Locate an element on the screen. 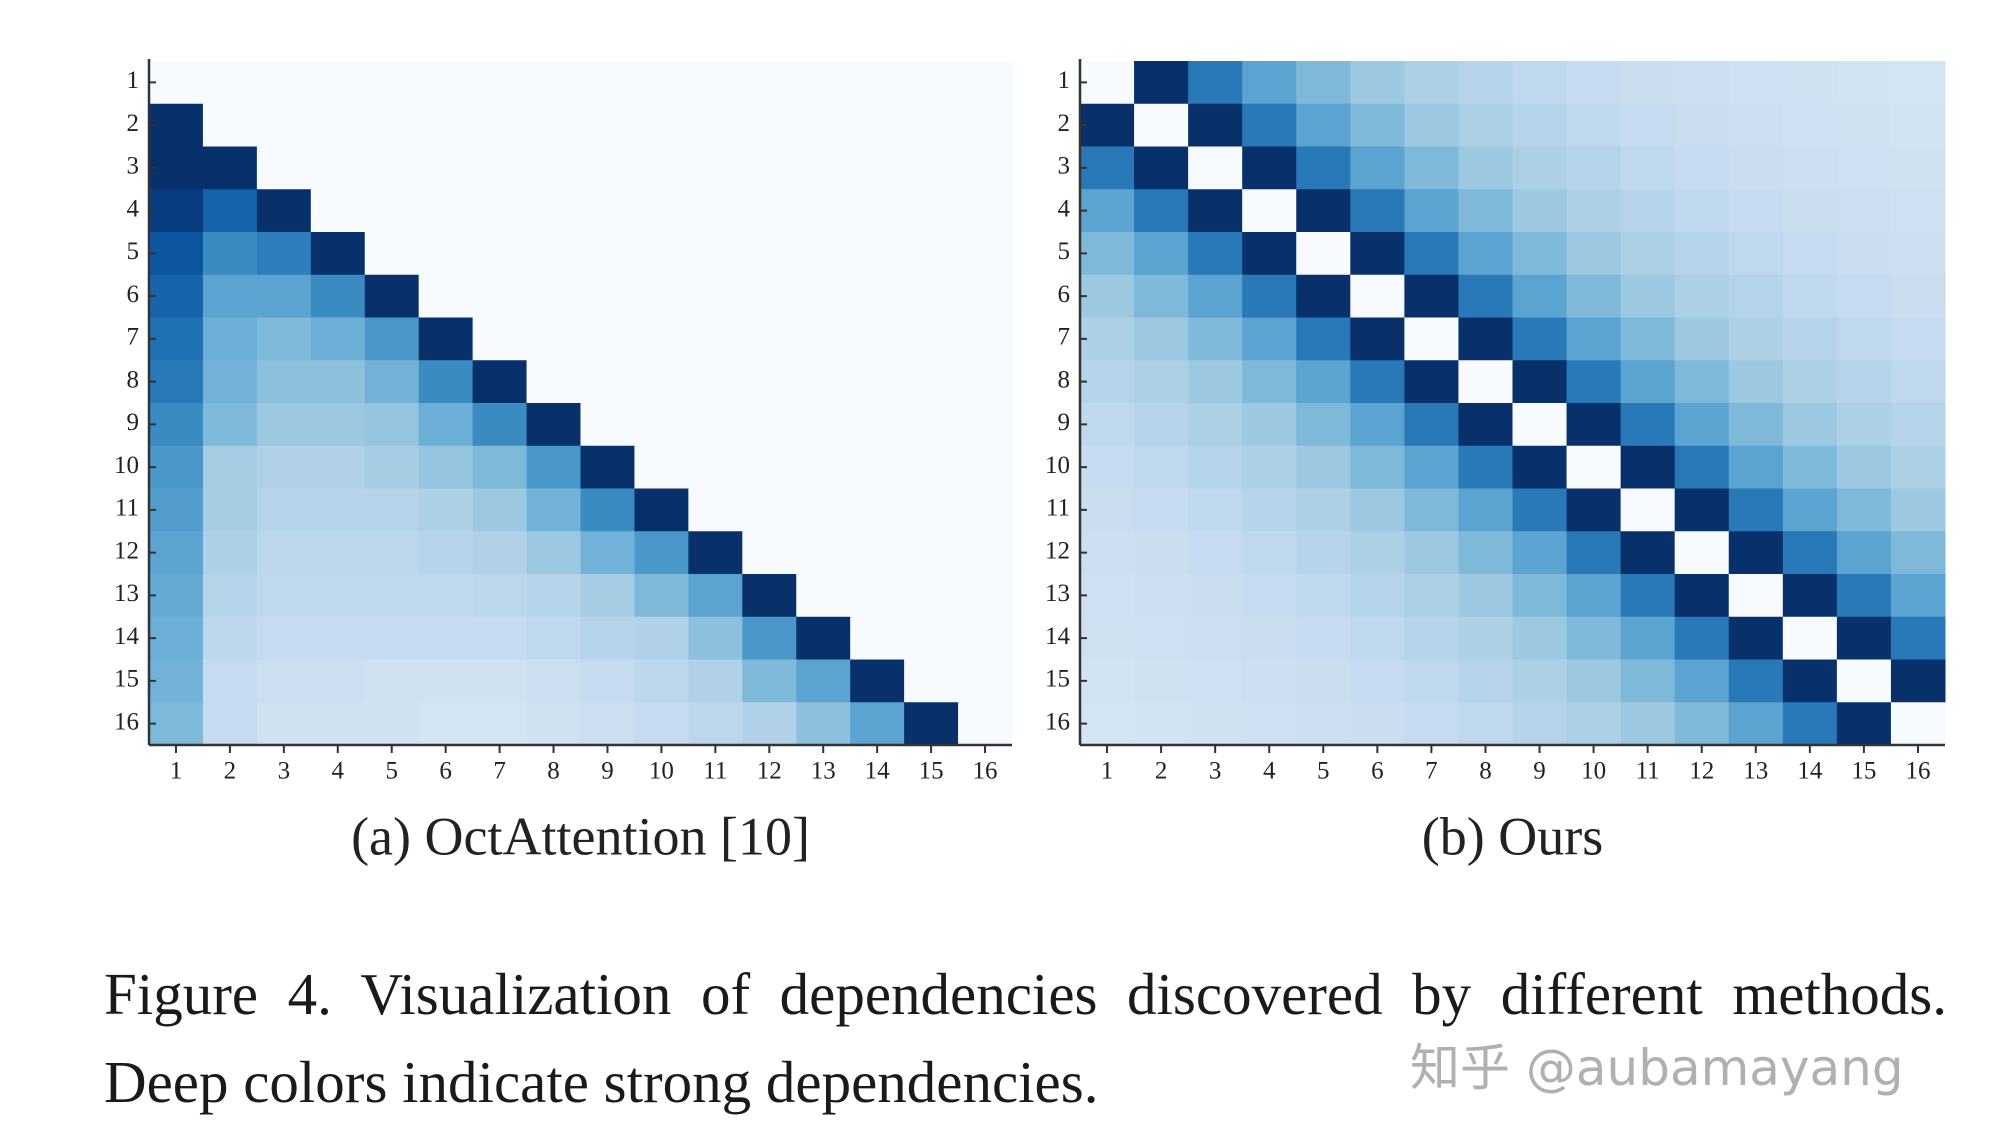  y-tick-label: 12 is located at coordinates (1057, 550).